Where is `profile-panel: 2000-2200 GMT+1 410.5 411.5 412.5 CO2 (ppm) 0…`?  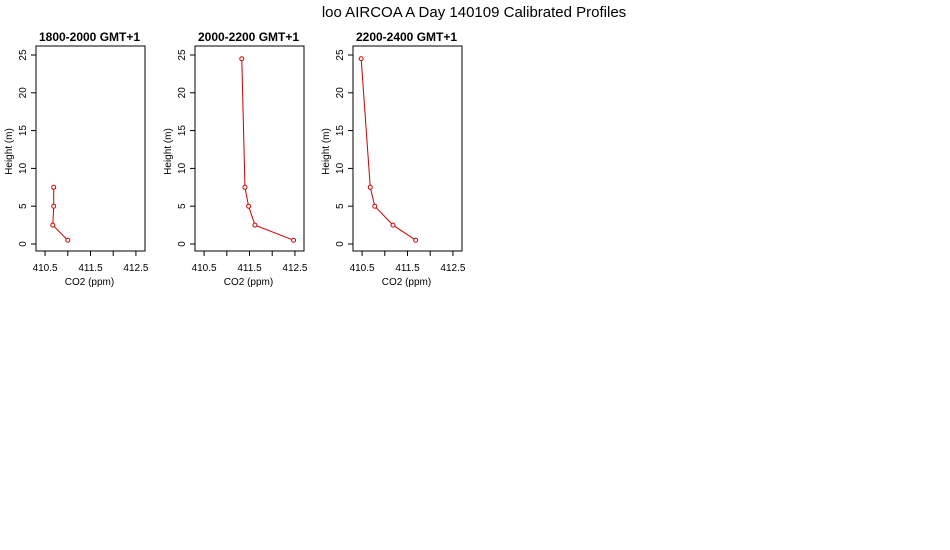 profile-panel: 2000-2200 GMT+1 410.5 411.5 412.5 CO2 (ppm) 0… is located at coordinates (235, 159).